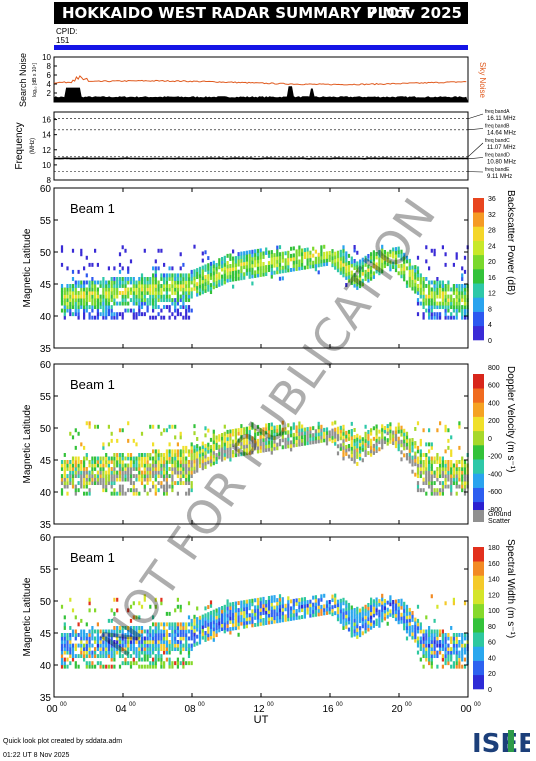 The height and width of the screenshot is (761, 536). Describe the element at coordinates (49, 93) in the screenshot. I see `noise-ytick-label: 2` at that location.